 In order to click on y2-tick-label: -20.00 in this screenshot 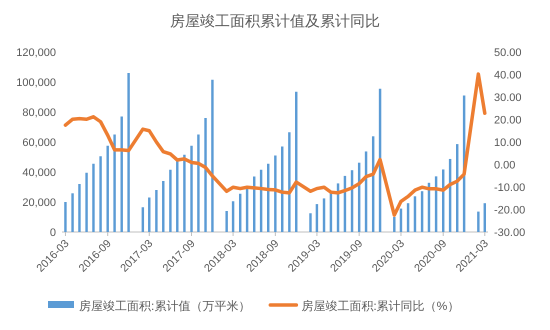, I will do `click(510, 210)`.